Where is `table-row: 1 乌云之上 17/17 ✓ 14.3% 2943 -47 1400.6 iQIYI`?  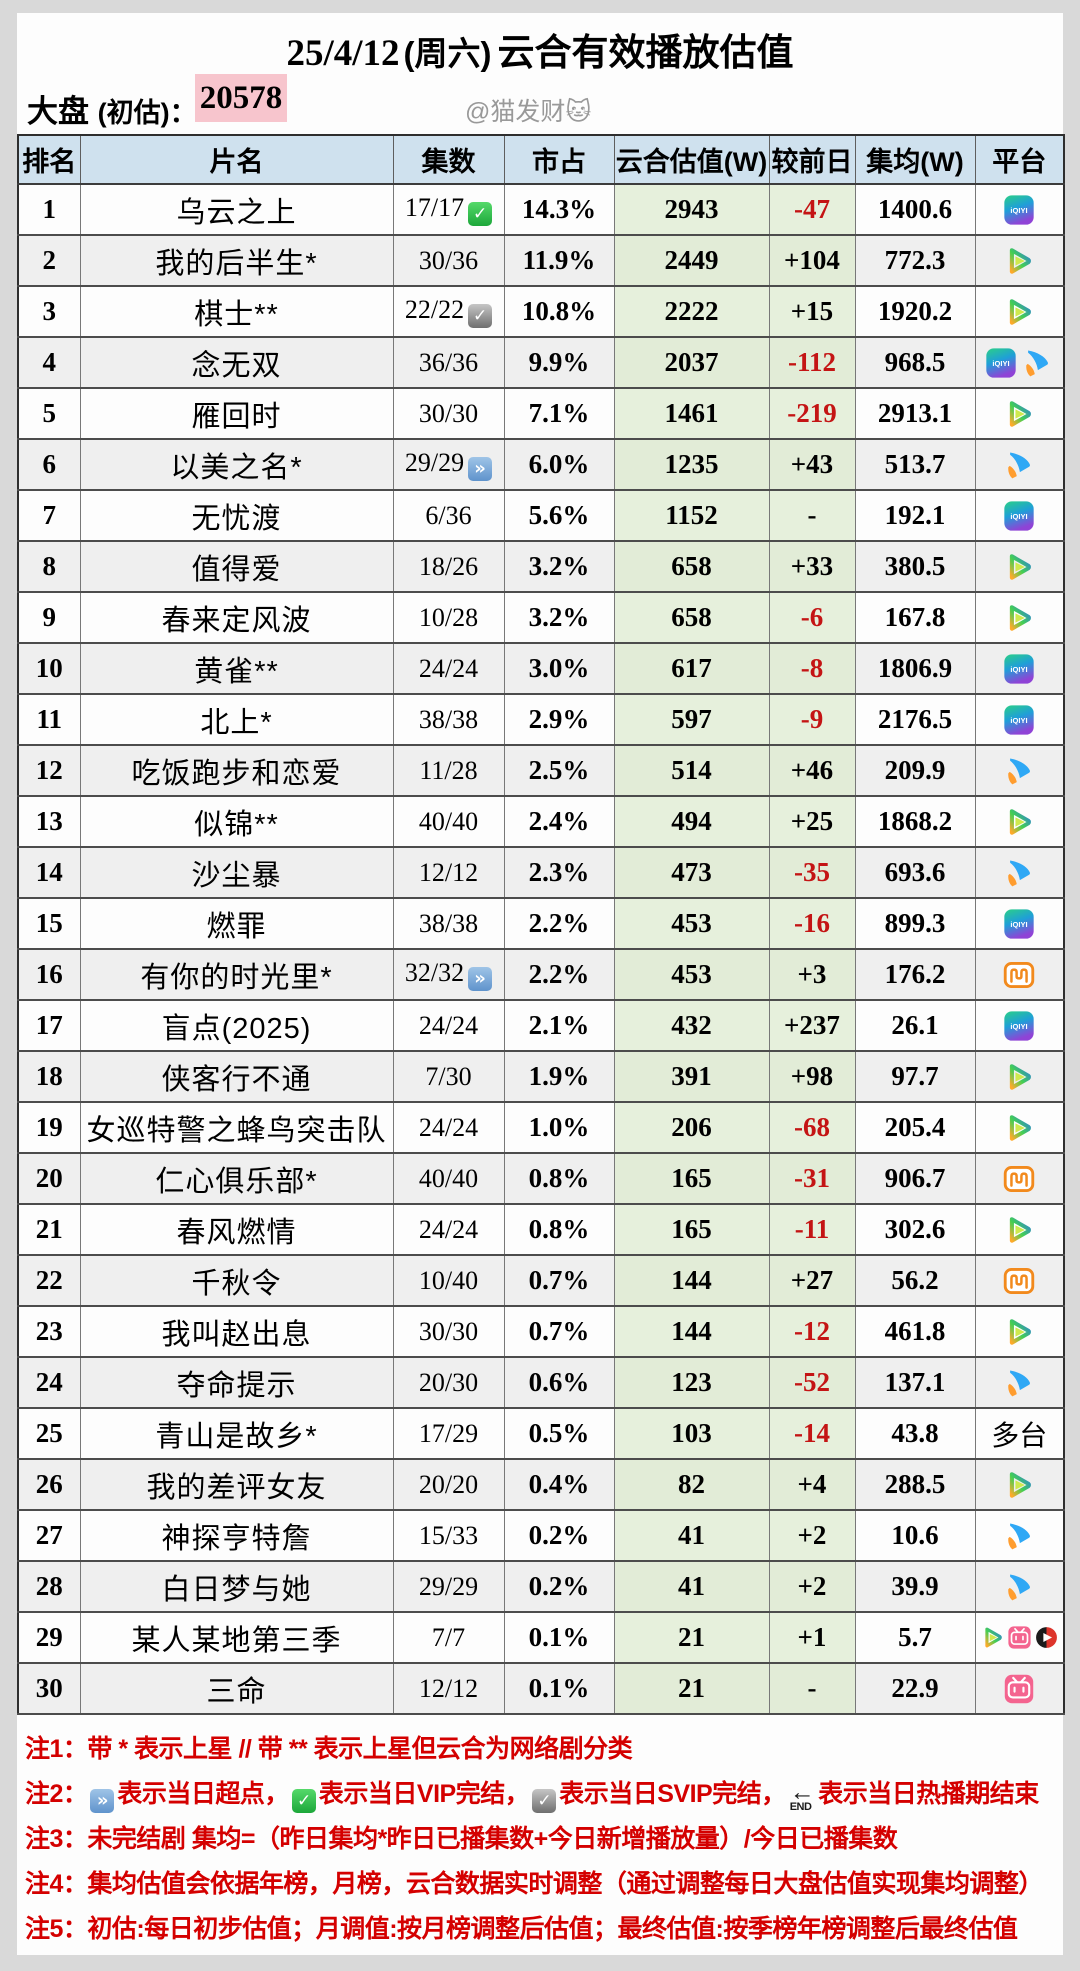
table-row: 1 乌云之上 17/17 ✓ 14.3% 2943 -47 1400.6 iQIYI is located at coordinates (541, 209).